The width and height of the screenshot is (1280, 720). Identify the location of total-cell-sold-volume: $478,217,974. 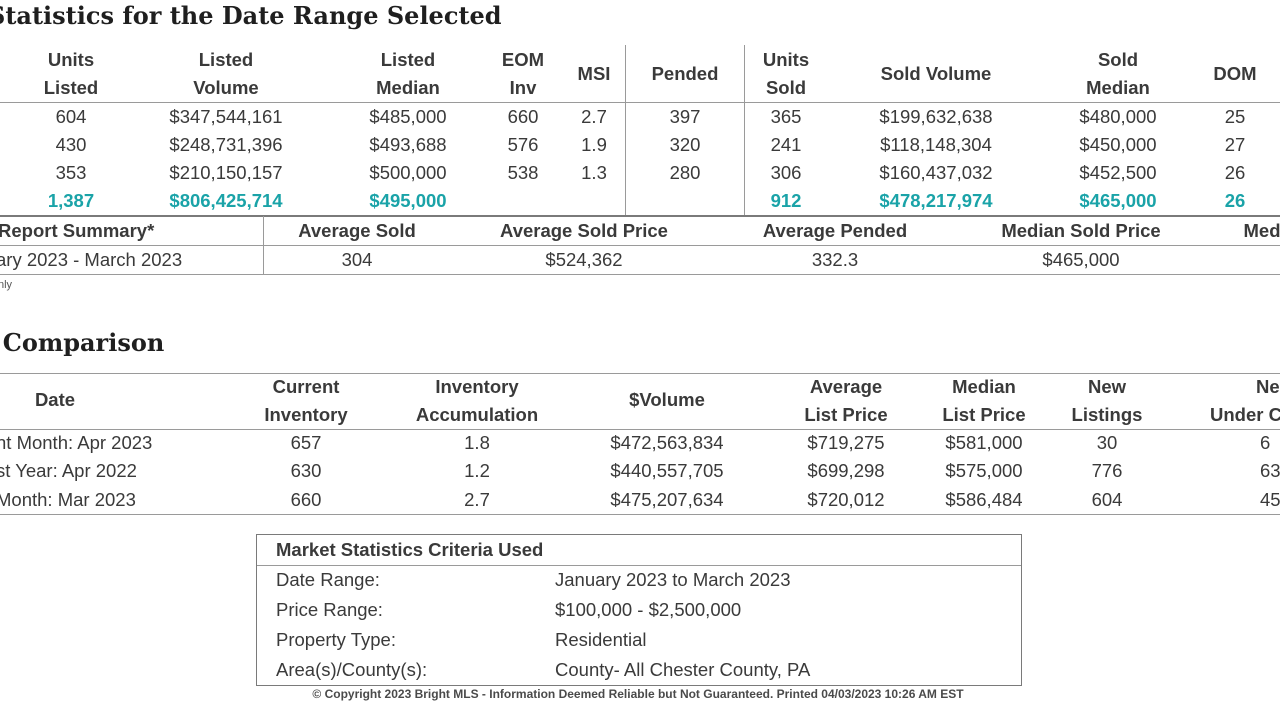
(936, 200).